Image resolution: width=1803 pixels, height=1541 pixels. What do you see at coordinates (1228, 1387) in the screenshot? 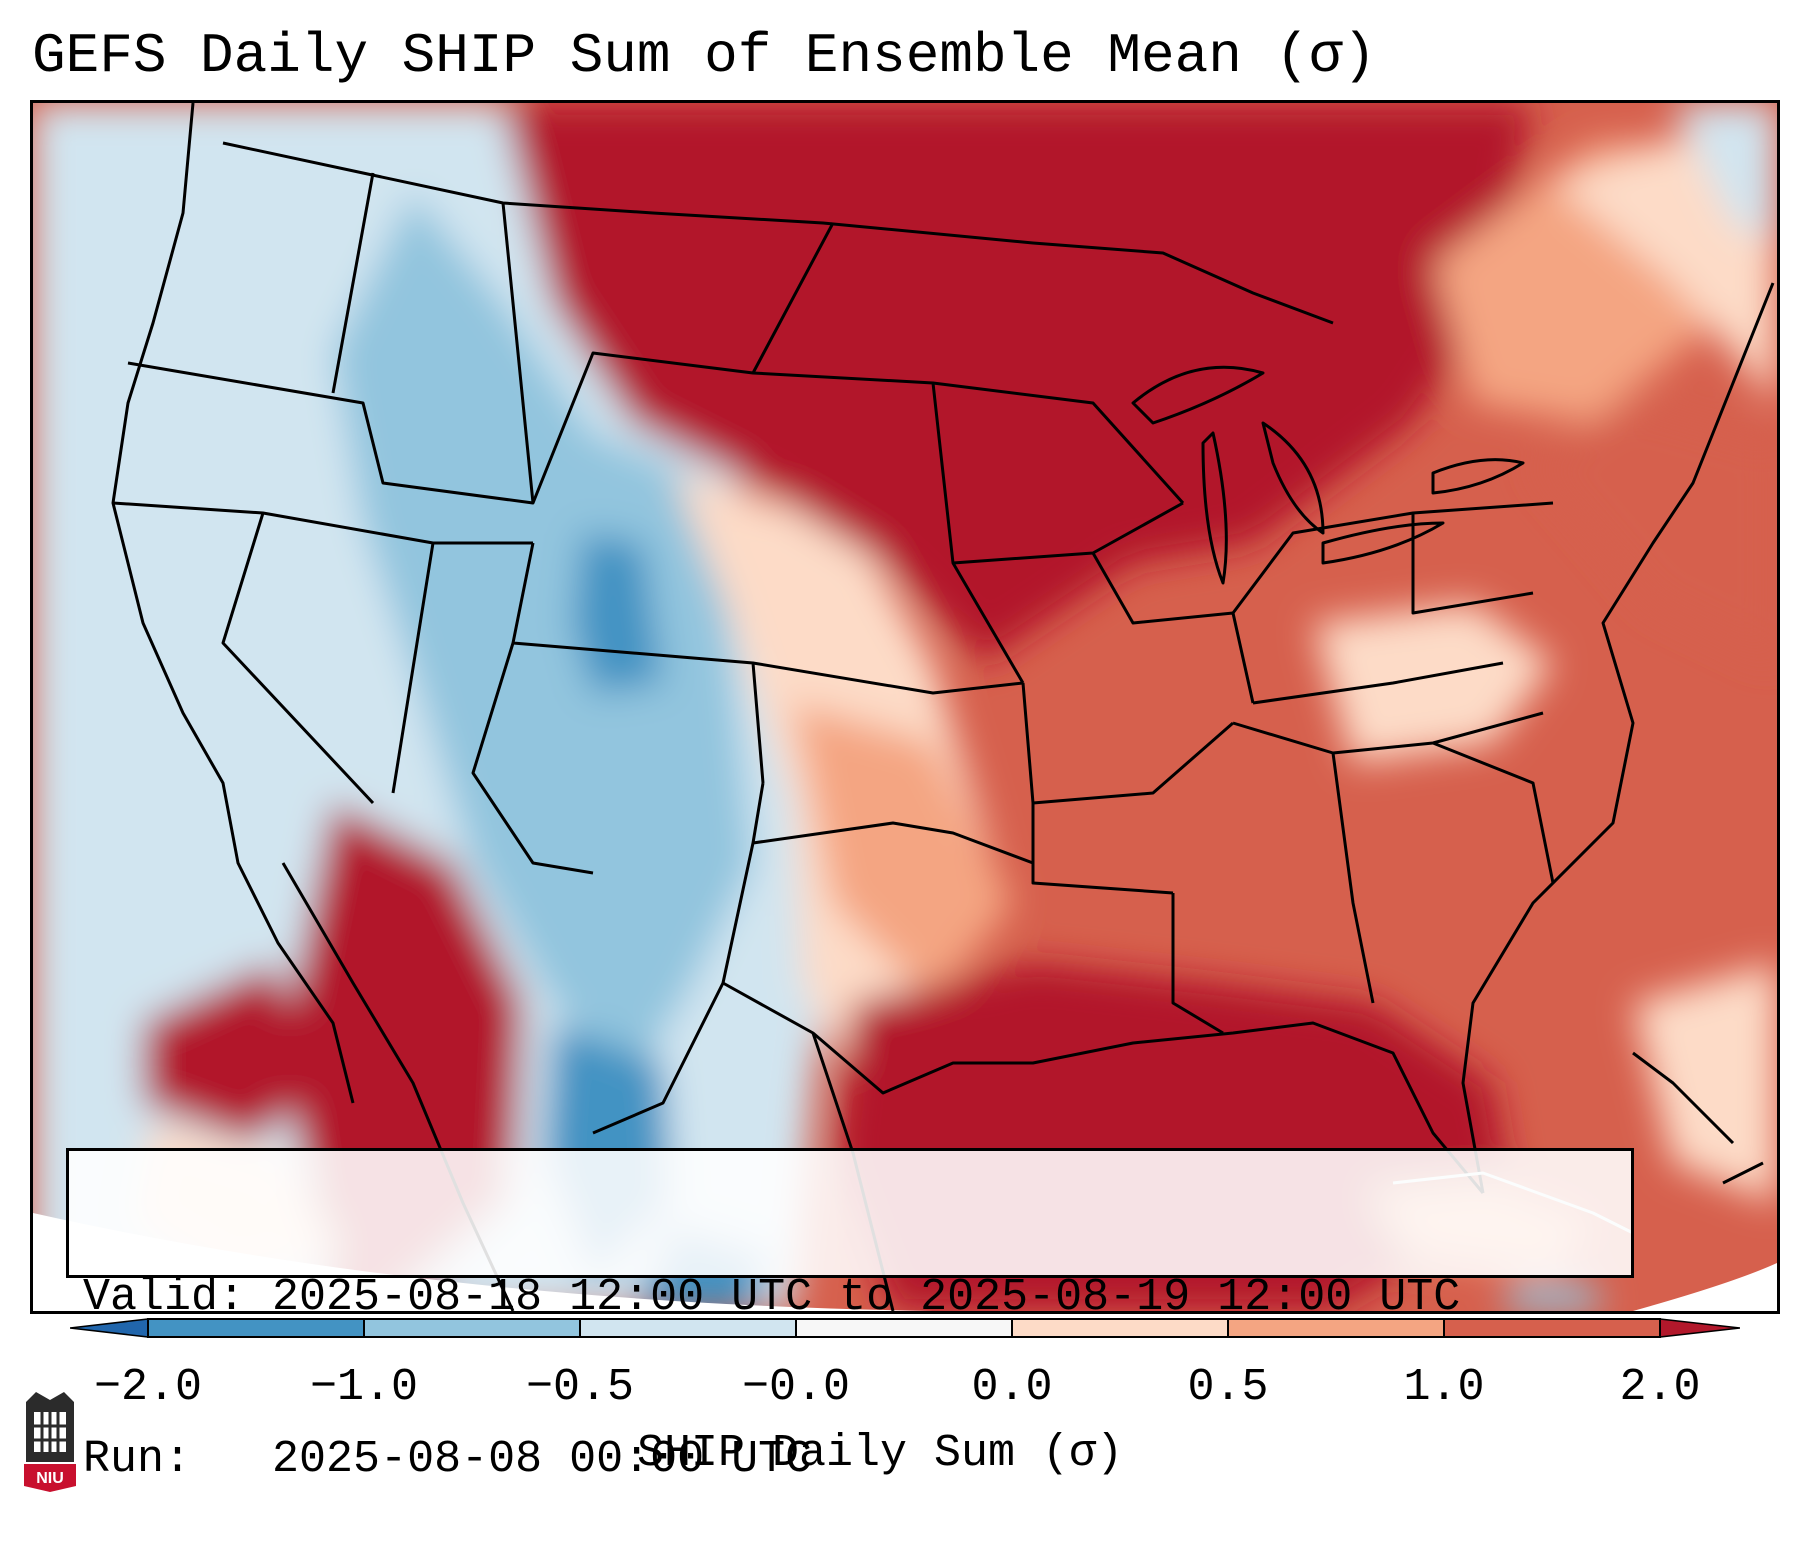
I see `tick-label: 0.5` at bounding box center [1228, 1387].